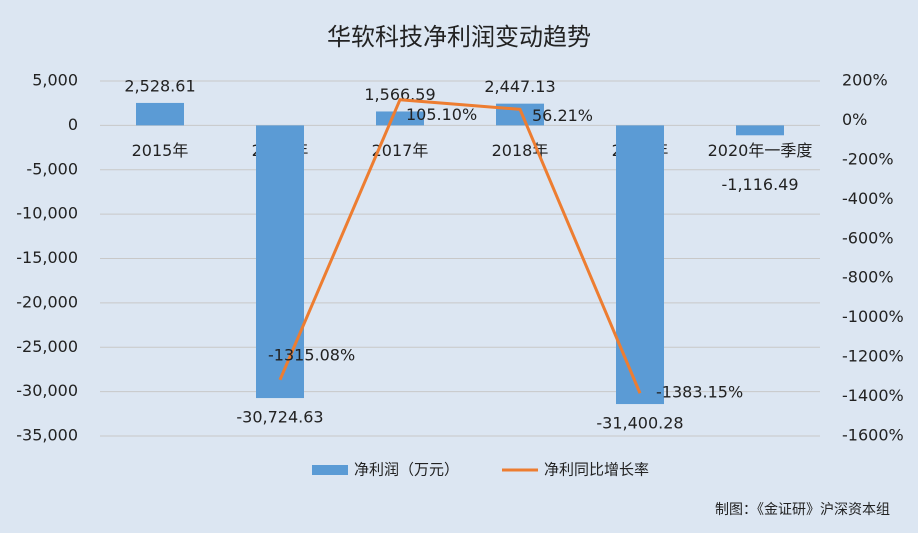  What do you see at coordinates (854, 119) in the screenshot?
I see `y2-tick-label: 0%` at bounding box center [854, 119].